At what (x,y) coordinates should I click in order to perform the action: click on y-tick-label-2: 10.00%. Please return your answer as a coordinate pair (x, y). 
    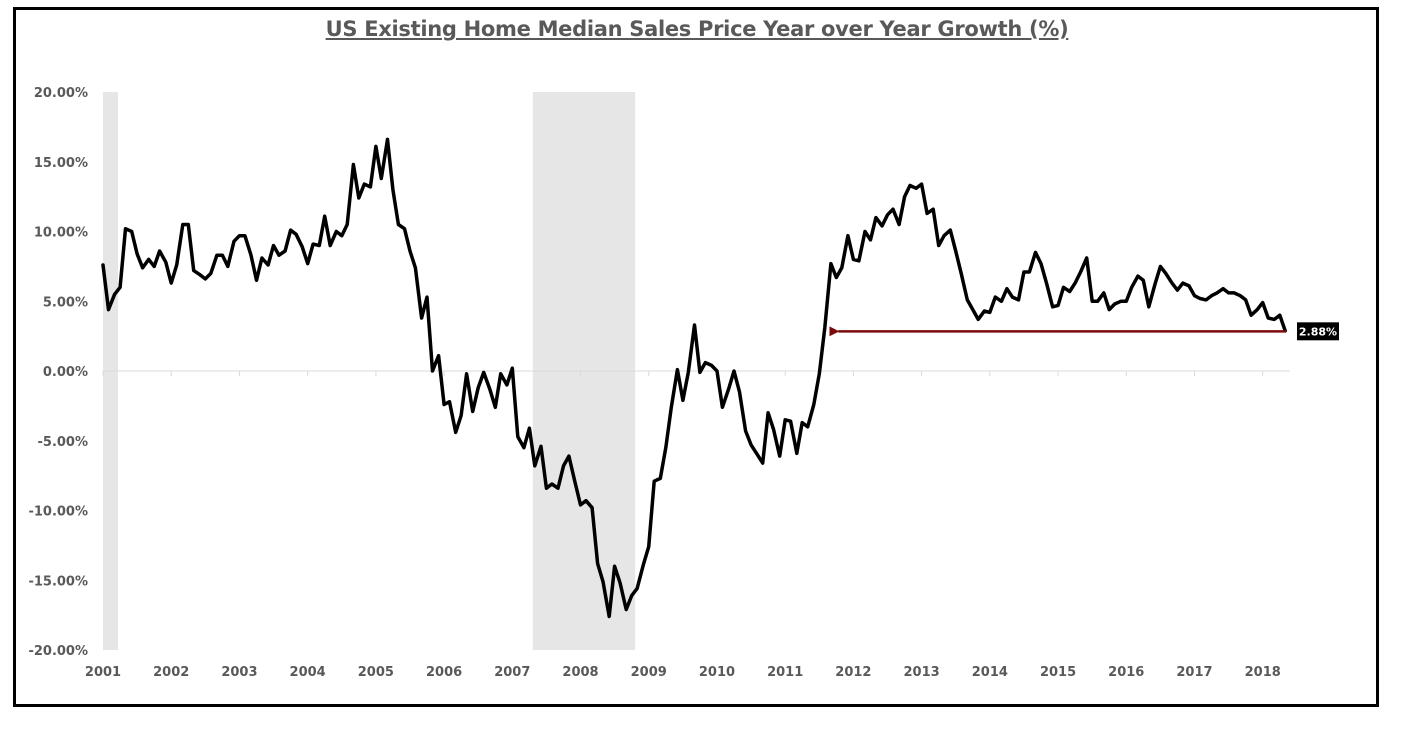
    Looking at the image, I should click on (61, 233).